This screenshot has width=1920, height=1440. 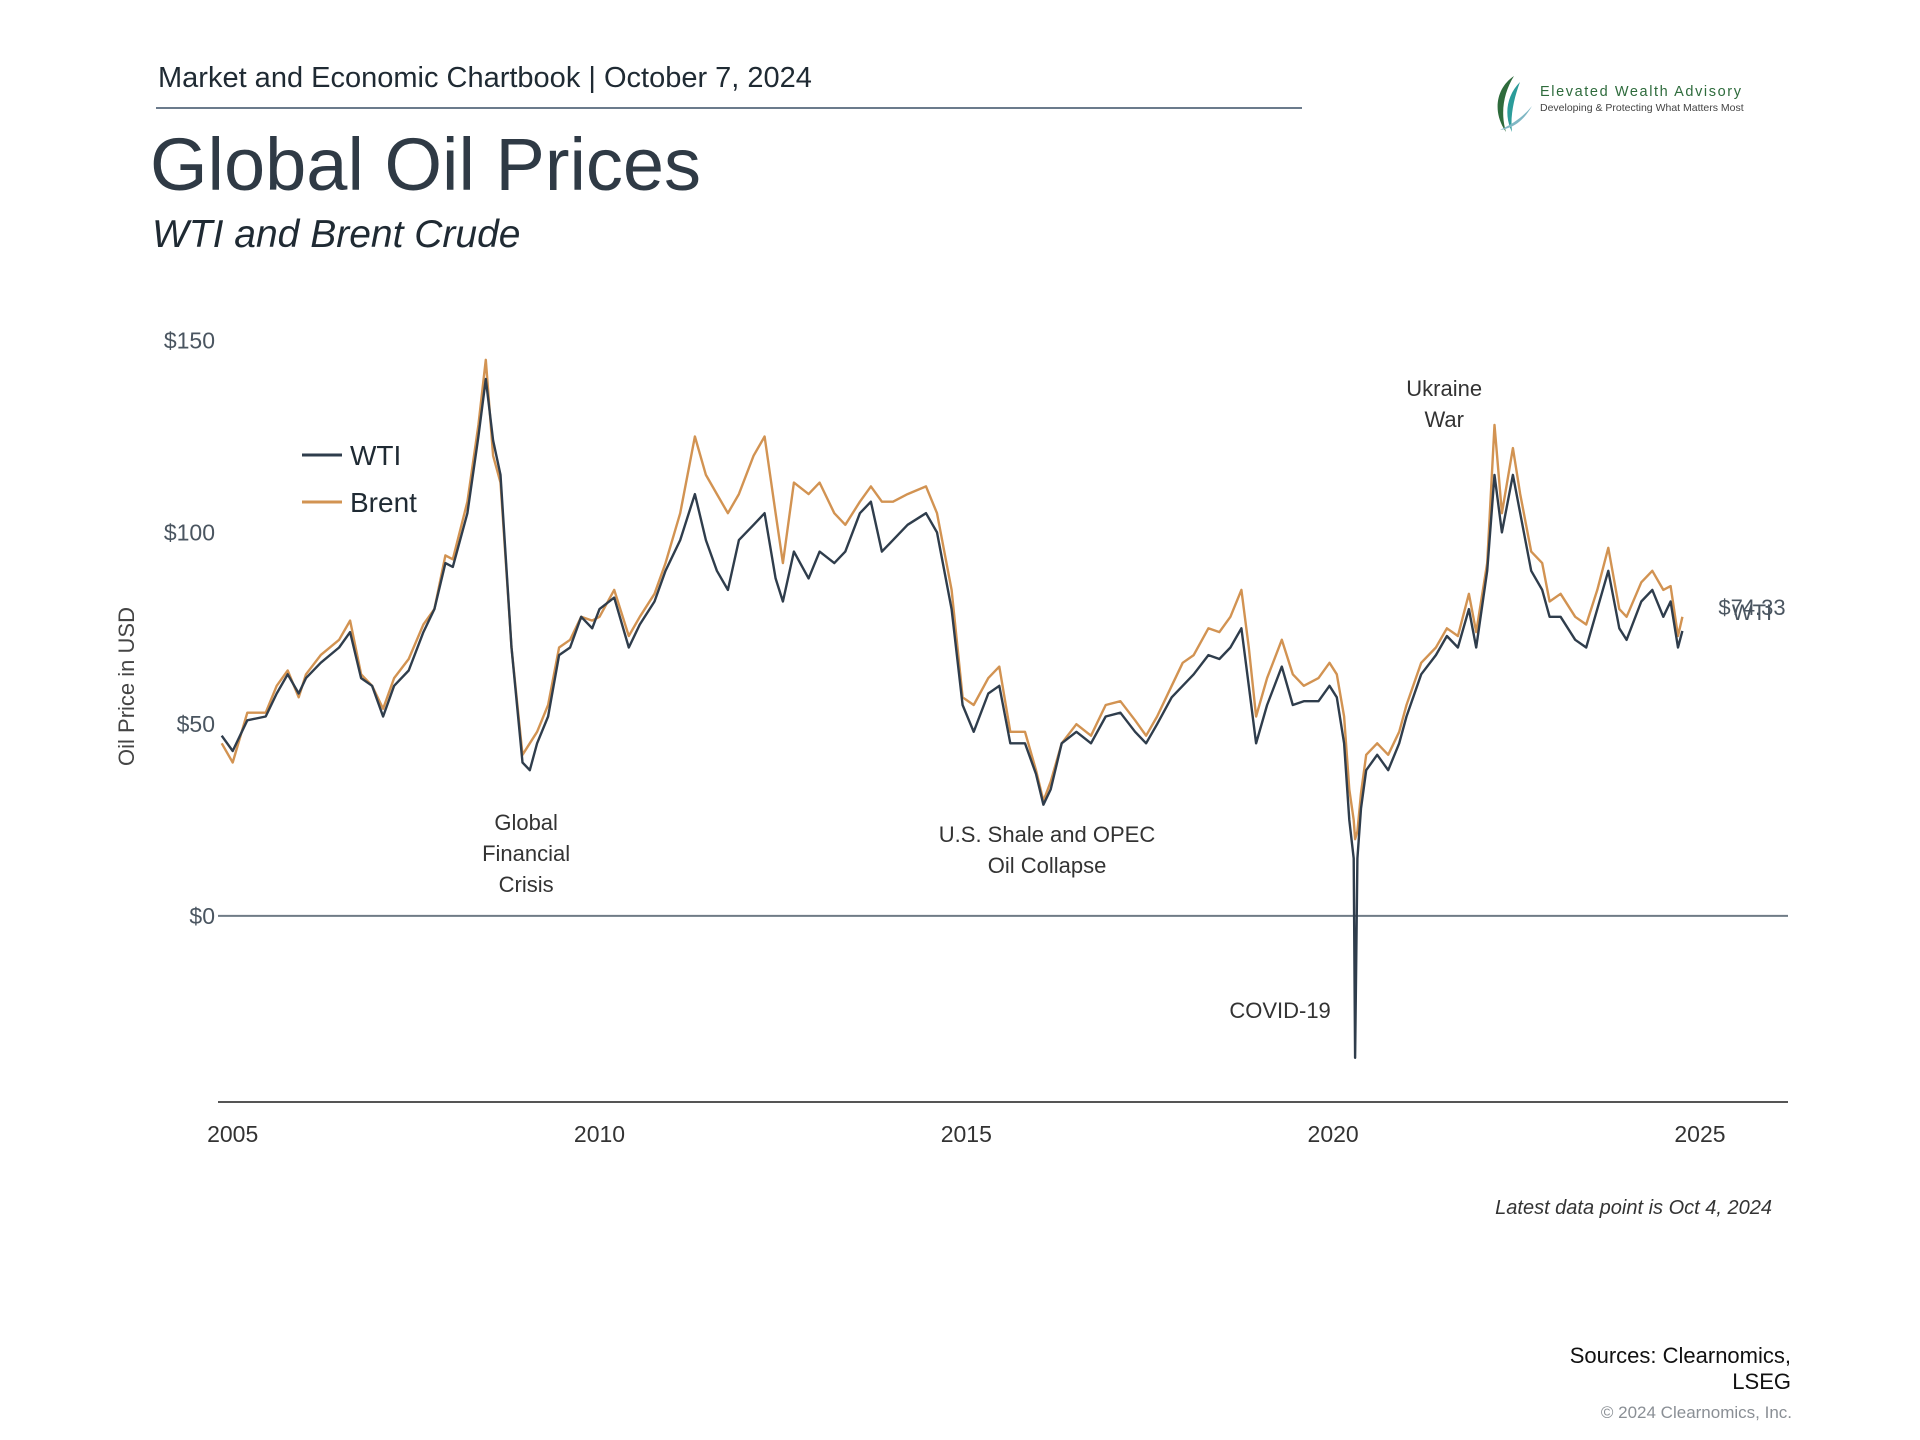 I want to click on y-tick-label: $50, so click(x=196, y=724).